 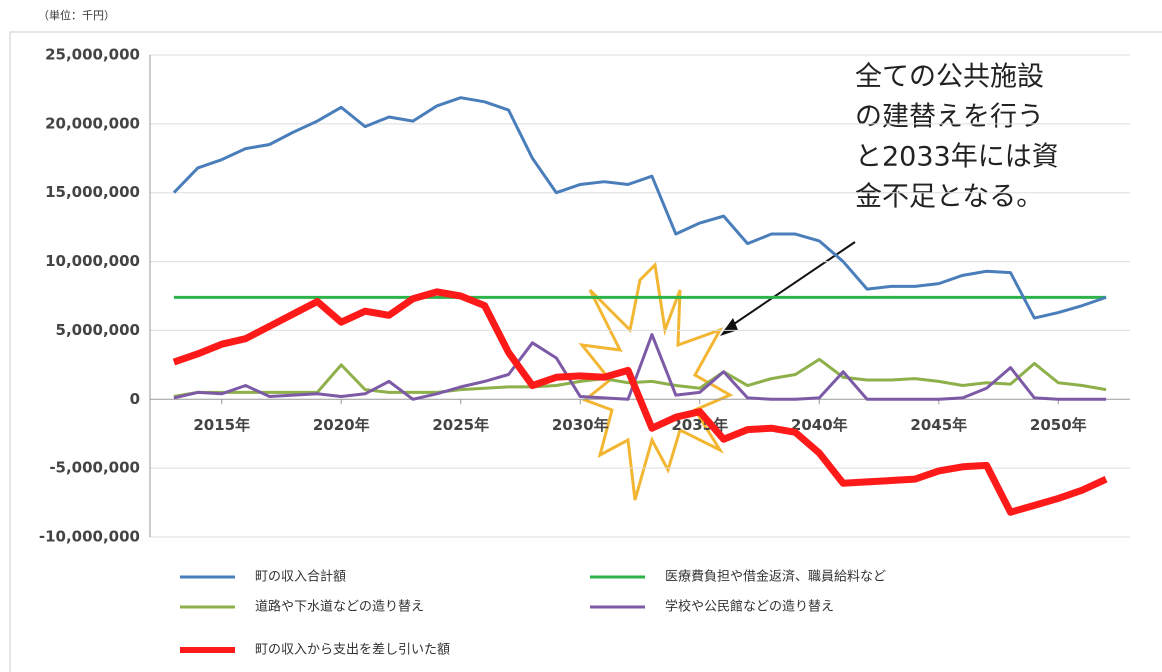 I want to click on annotation-line: 金不足となる。, so click(x=949, y=197).